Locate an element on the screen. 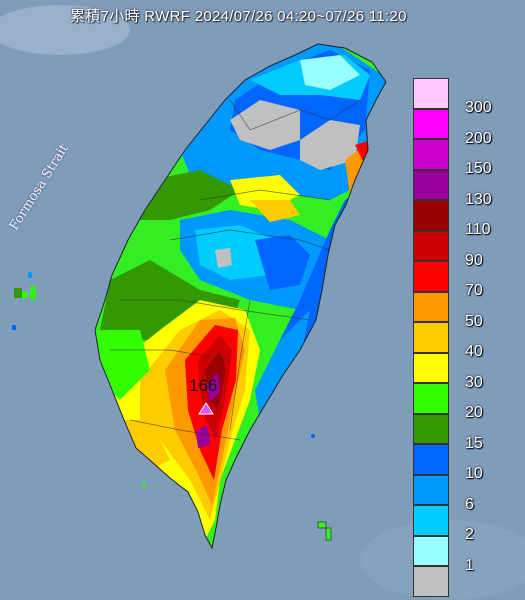 This screenshot has height=600, width=525. legend-label: 15 is located at coordinates (474, 443).